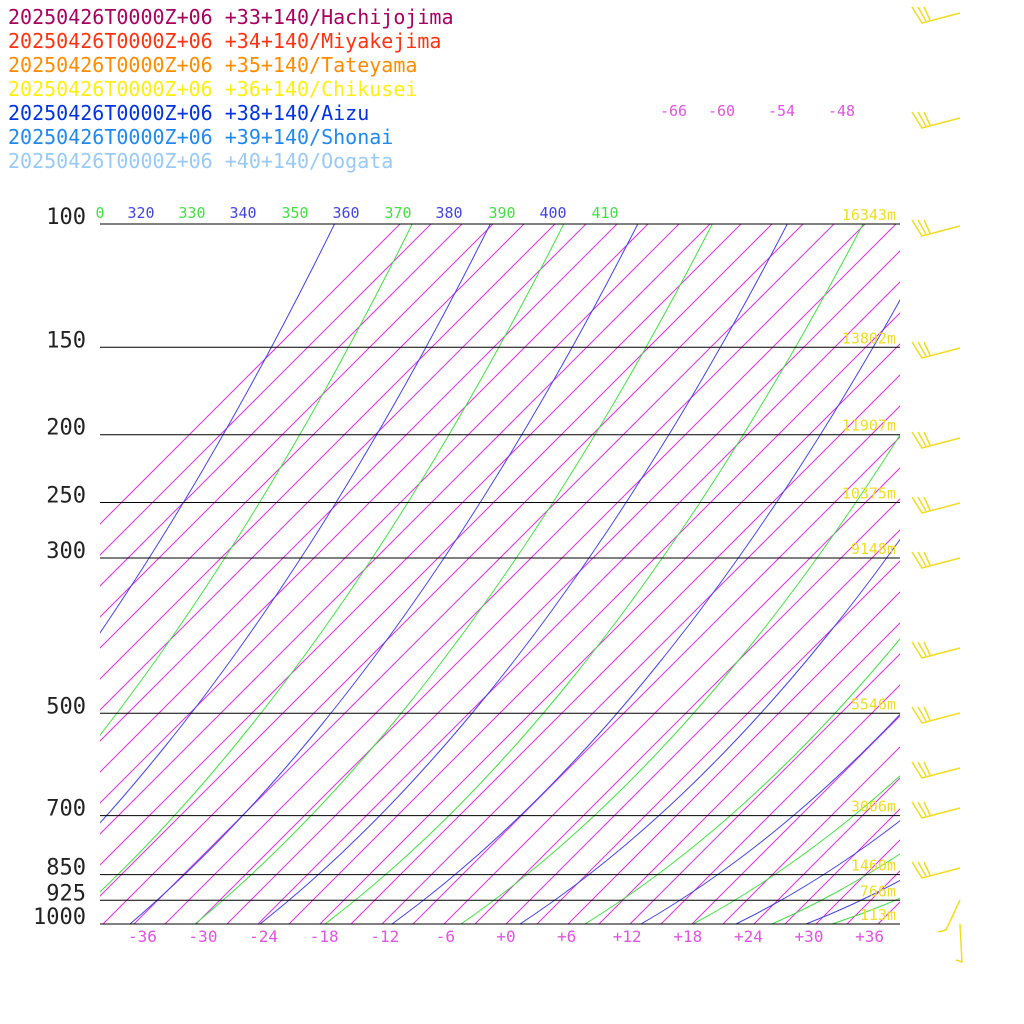 The image size is (1024, 1024). I want to click on x-tick-label: -6, so click(445, 936).